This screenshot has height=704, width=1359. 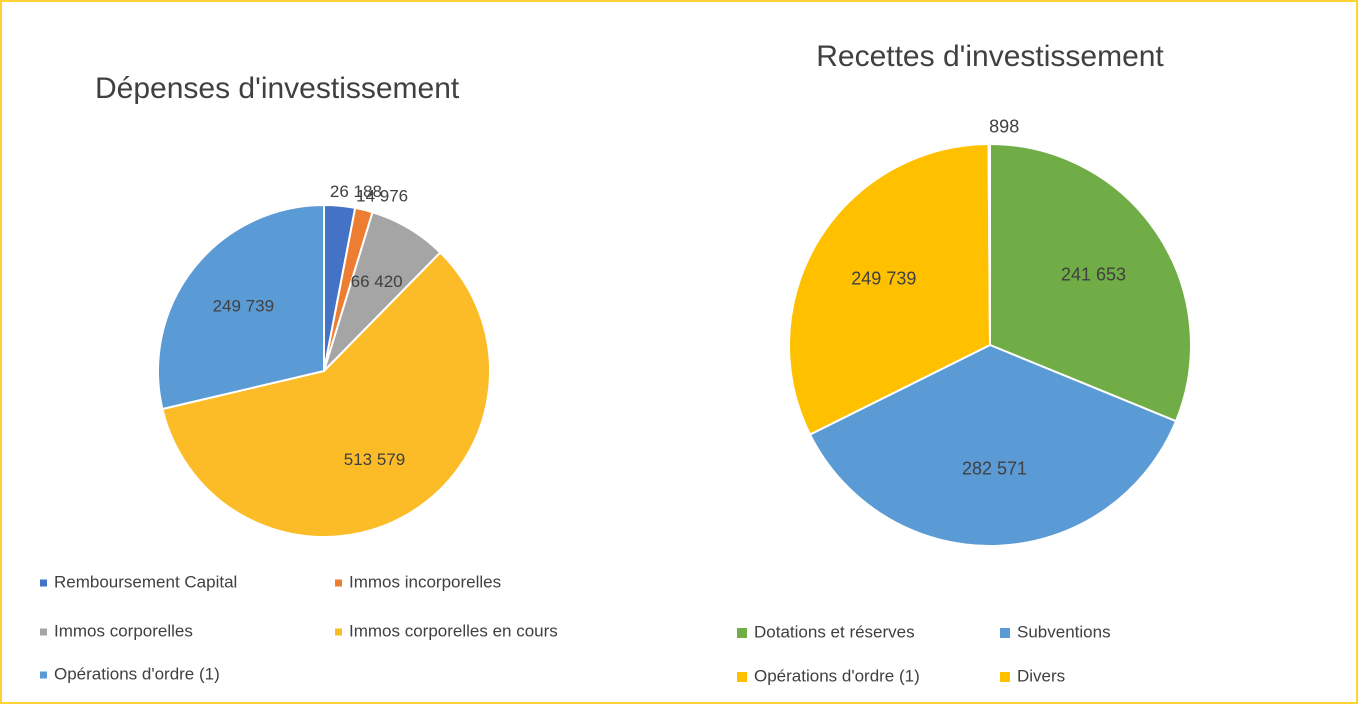 What do you see at coordinates (145, 581) in the screenshot?
I see `legend-label: Remboursement Capital` at bounding box center [145, 581].